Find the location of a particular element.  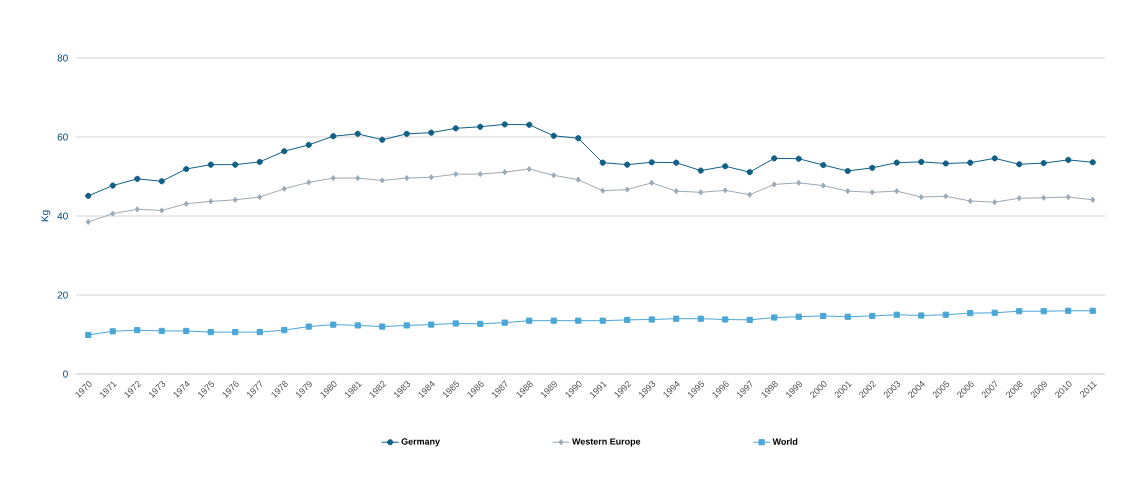

y-tick-label: 40 is located at coordinates (62, 216).